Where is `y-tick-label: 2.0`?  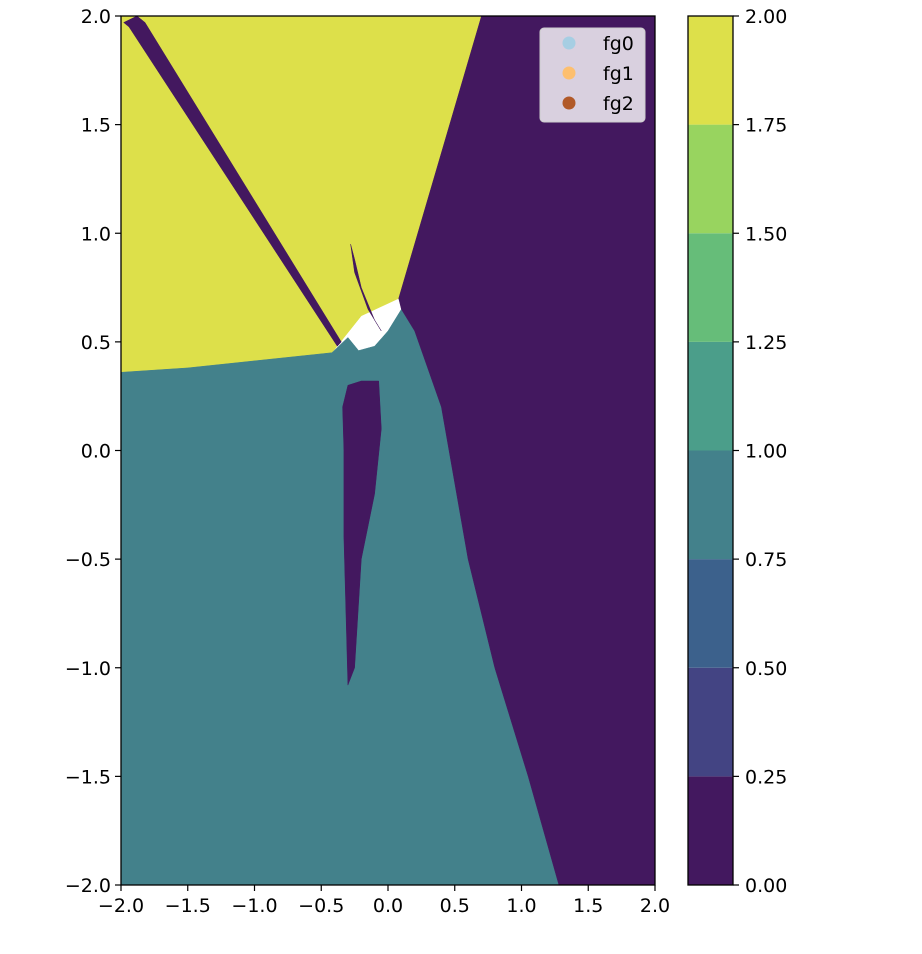
y-tick-label: 2.0 is located at coordinates (96, 17).